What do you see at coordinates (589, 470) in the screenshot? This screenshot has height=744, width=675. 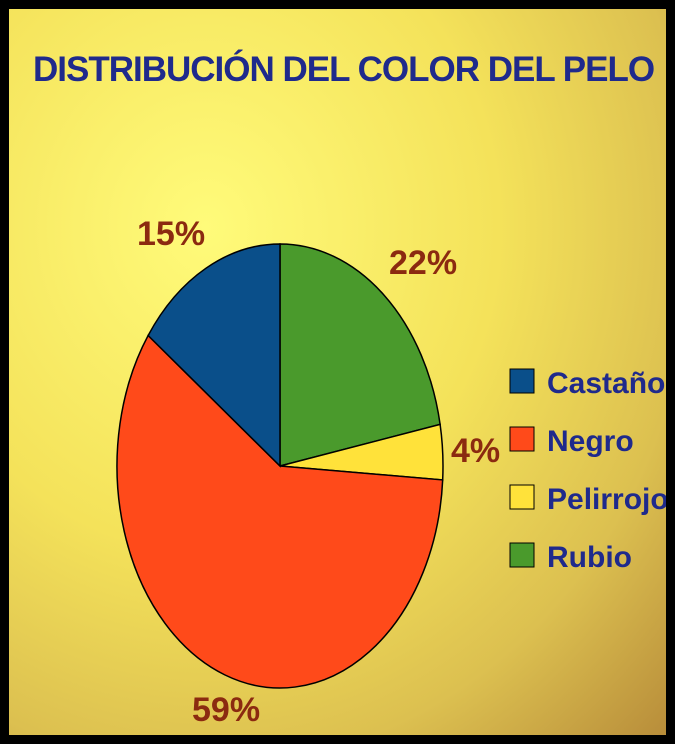 I see `legend: Castaño Negro Pelirrojo Rubio` at bounding box center [589, 470].